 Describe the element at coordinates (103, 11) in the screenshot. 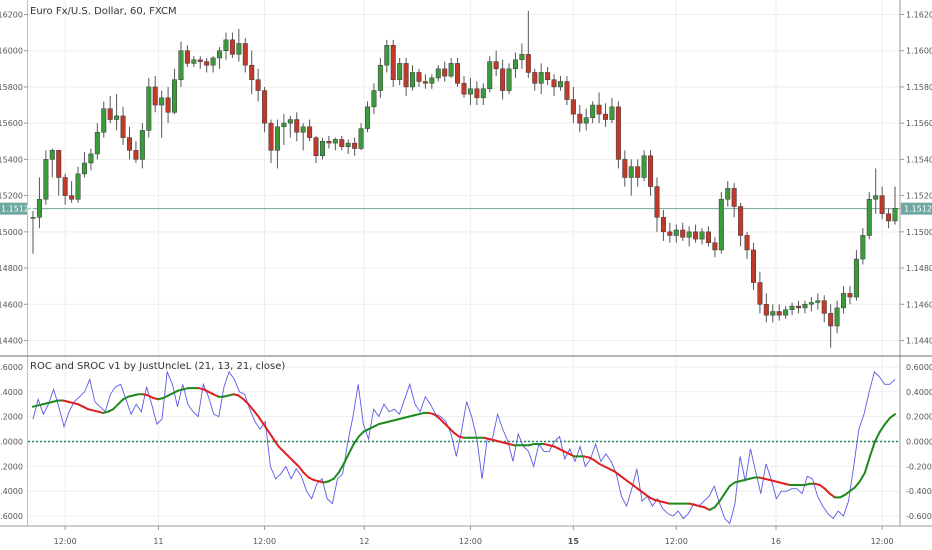

I see `price-chart-title: Euro Fx/U.S. Dollar, 60, FXCM` at that location.